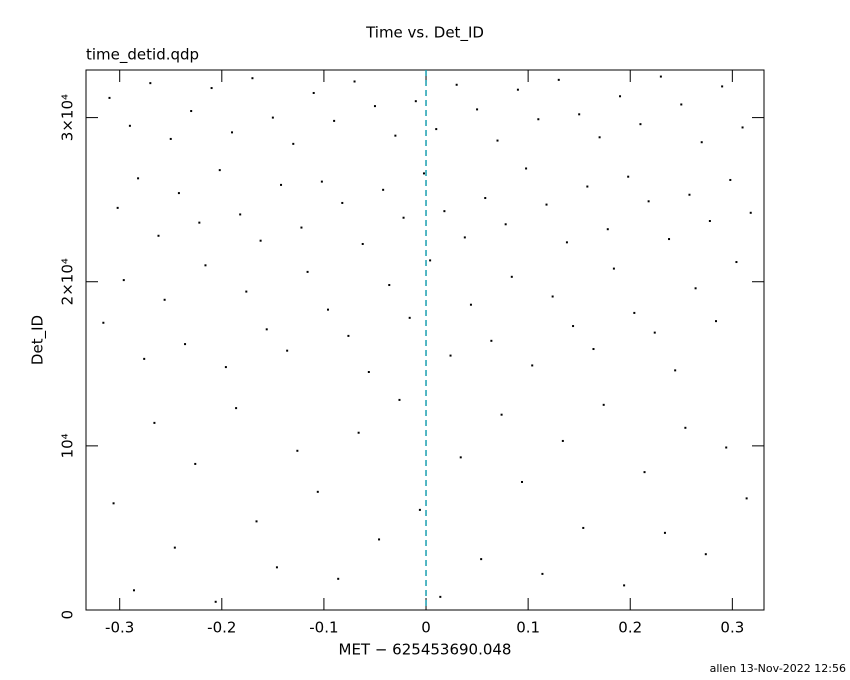  Describe the element at coordinates (221, 628) in the screenshot. I see `x-tick-label: -0.2` at that location.